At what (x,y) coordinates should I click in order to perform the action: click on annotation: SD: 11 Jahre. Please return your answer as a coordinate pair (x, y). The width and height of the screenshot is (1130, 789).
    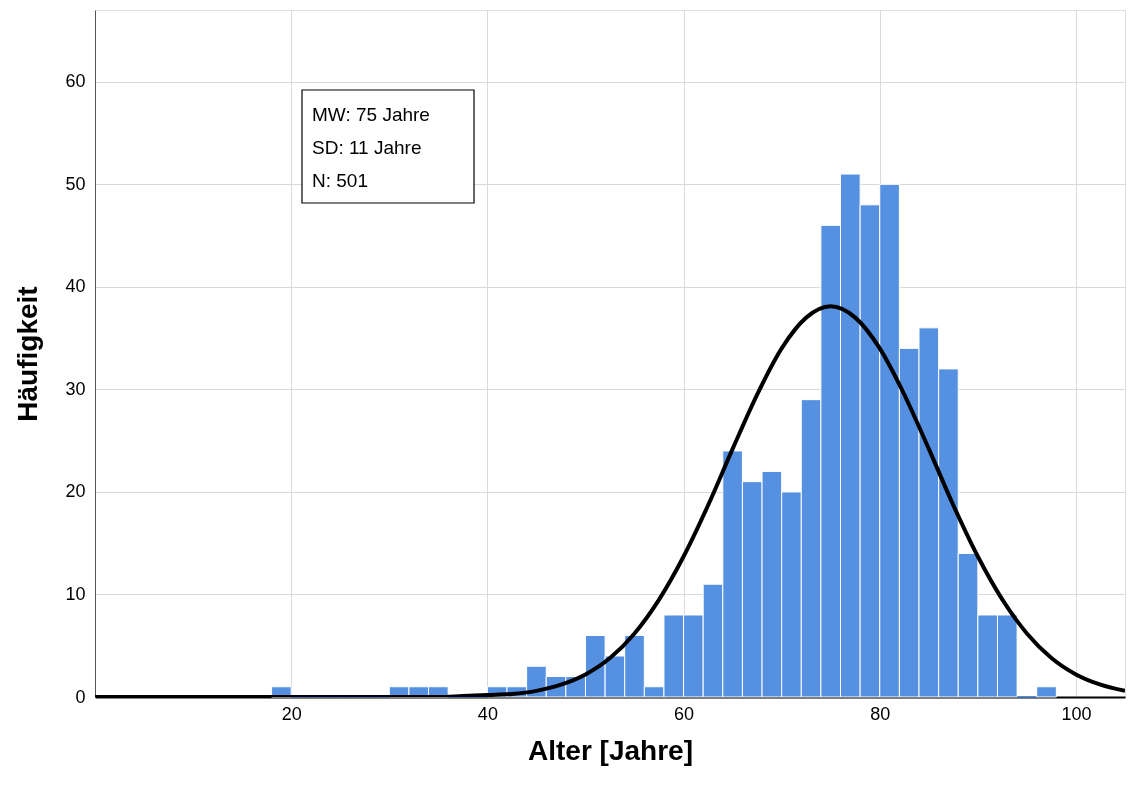
    Looking at the image, I should click on (367, 147).